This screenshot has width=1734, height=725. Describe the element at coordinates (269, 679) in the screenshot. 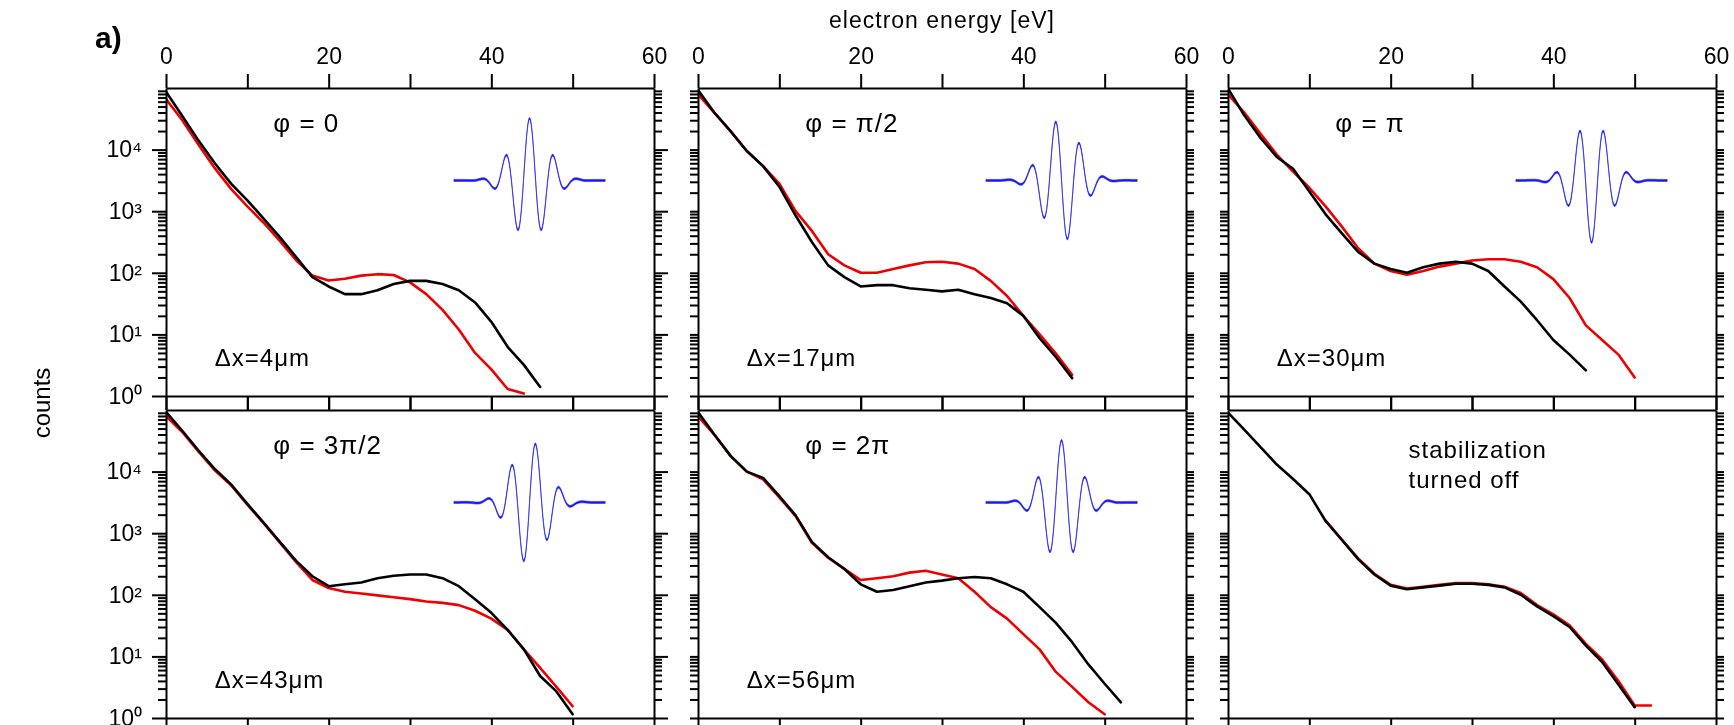

I see `annotation: Δx=43μm` at that location.